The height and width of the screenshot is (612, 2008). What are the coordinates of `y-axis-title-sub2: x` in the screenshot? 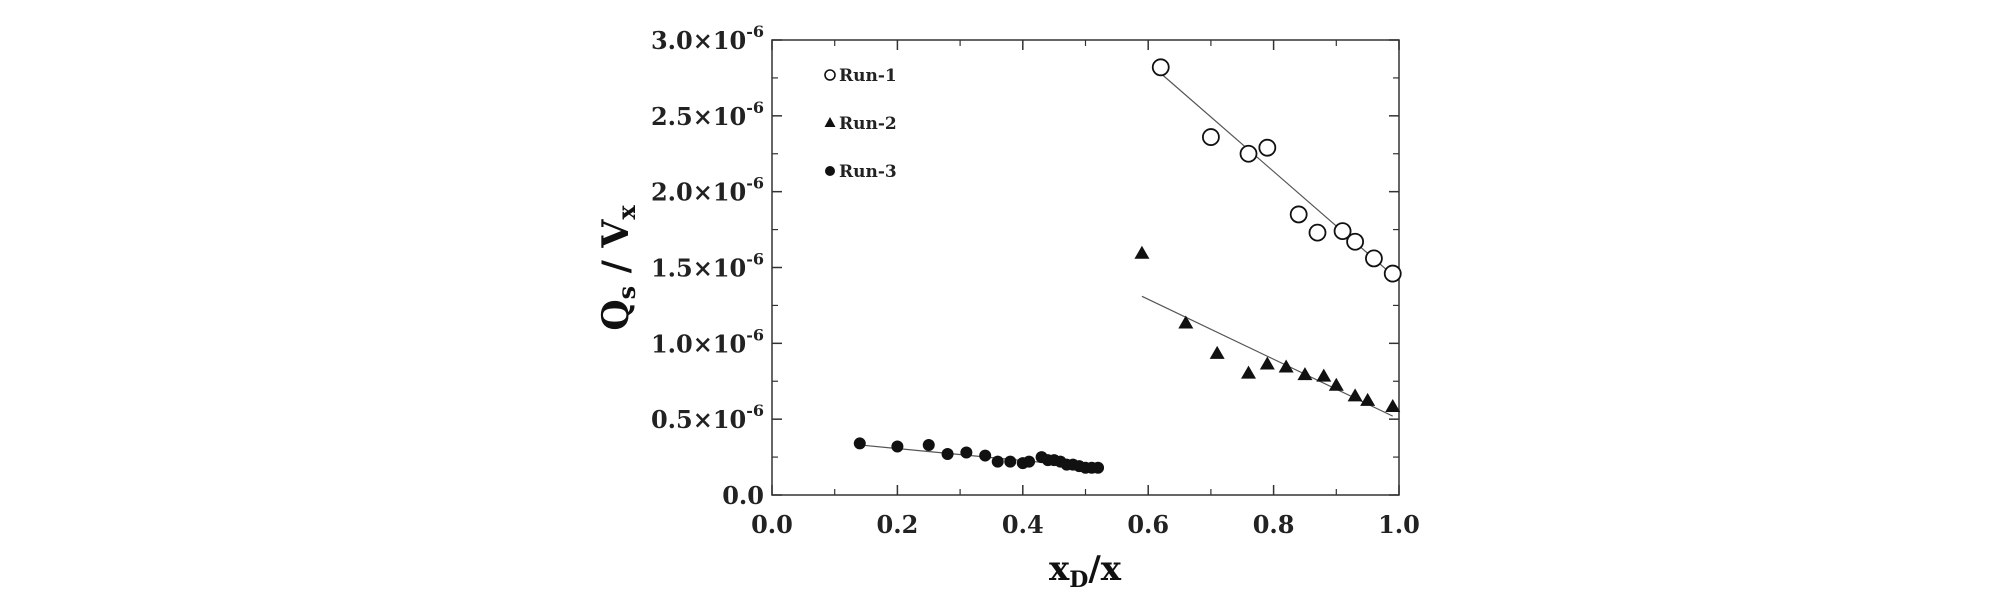 It's located at (626, 212).